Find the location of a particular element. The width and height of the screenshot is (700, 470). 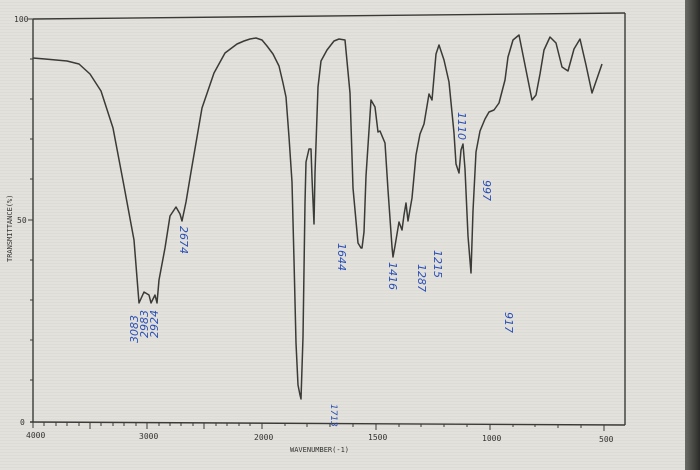

annotation-1644: 1644 is located at coordinates (341, 257).